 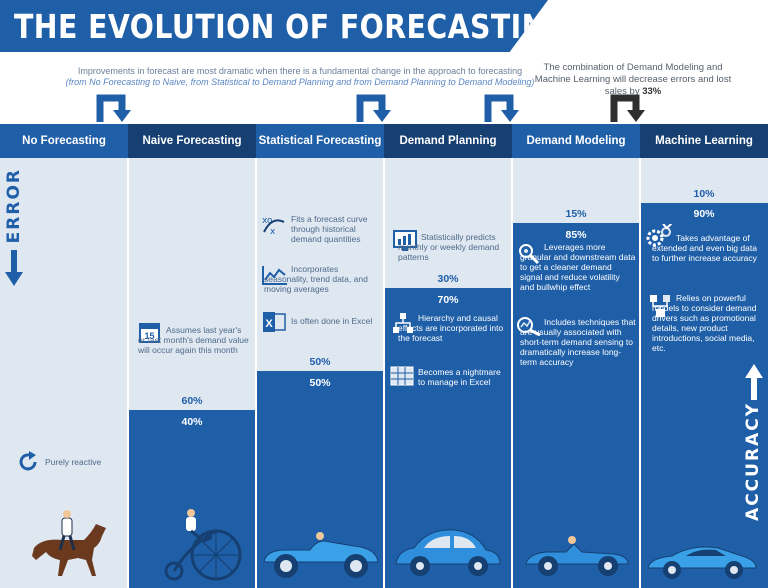 What do you see at coordinates (754, 382) in the screenshot?
I see `up-arrow-icon` at bounding box center [754, 382].